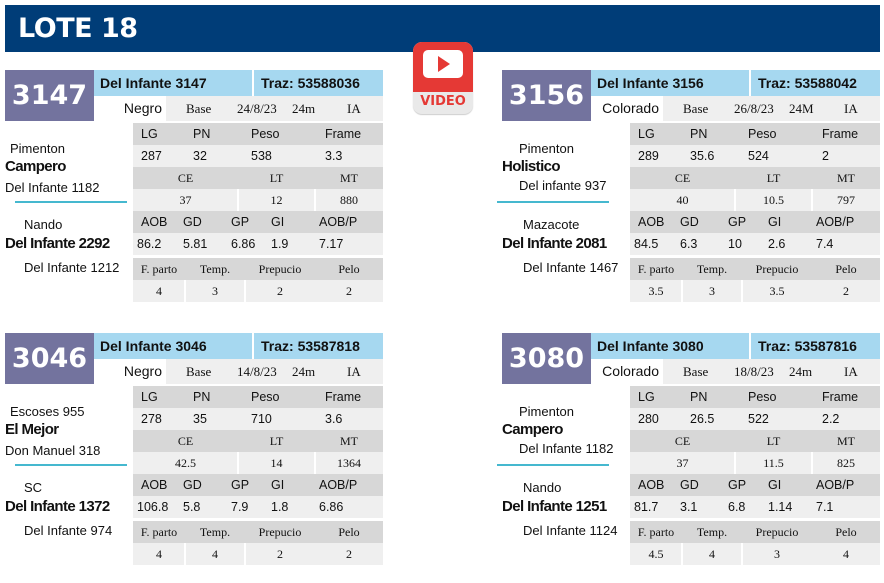 Image resolution: width=884 pixels, height=583 pixels. I want to click on stat-label: AOB, so click(651, 485).